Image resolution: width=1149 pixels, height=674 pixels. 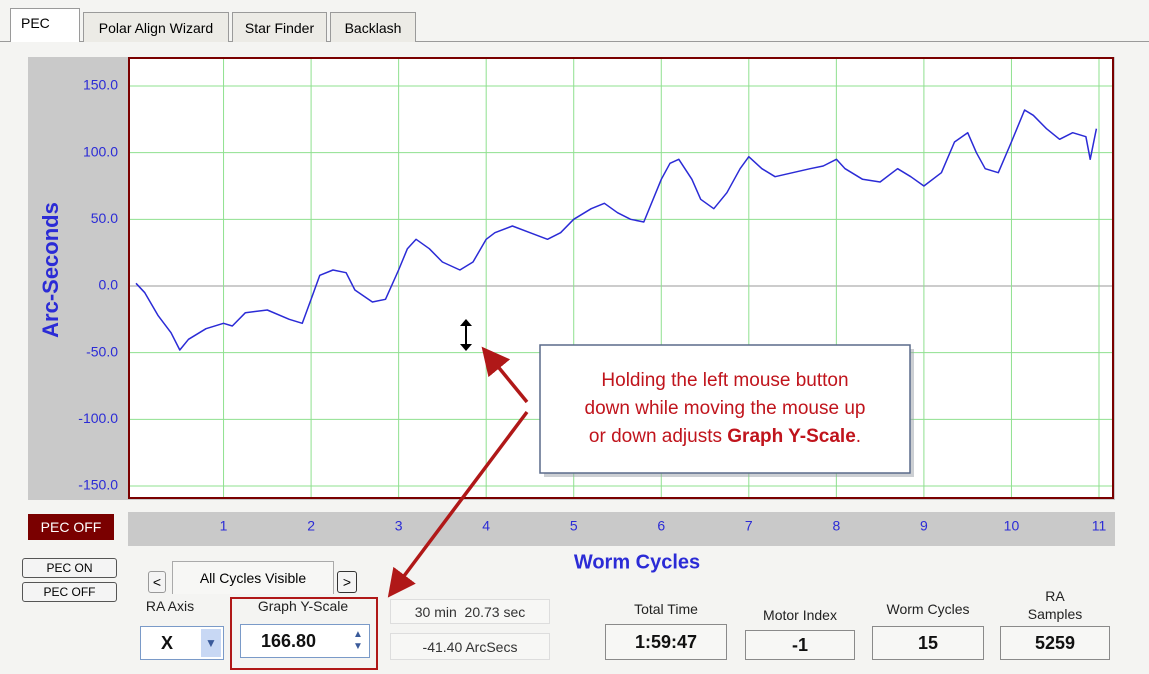 I want to click on pec-on-button: PEC ON, so click(x=69, y=568).